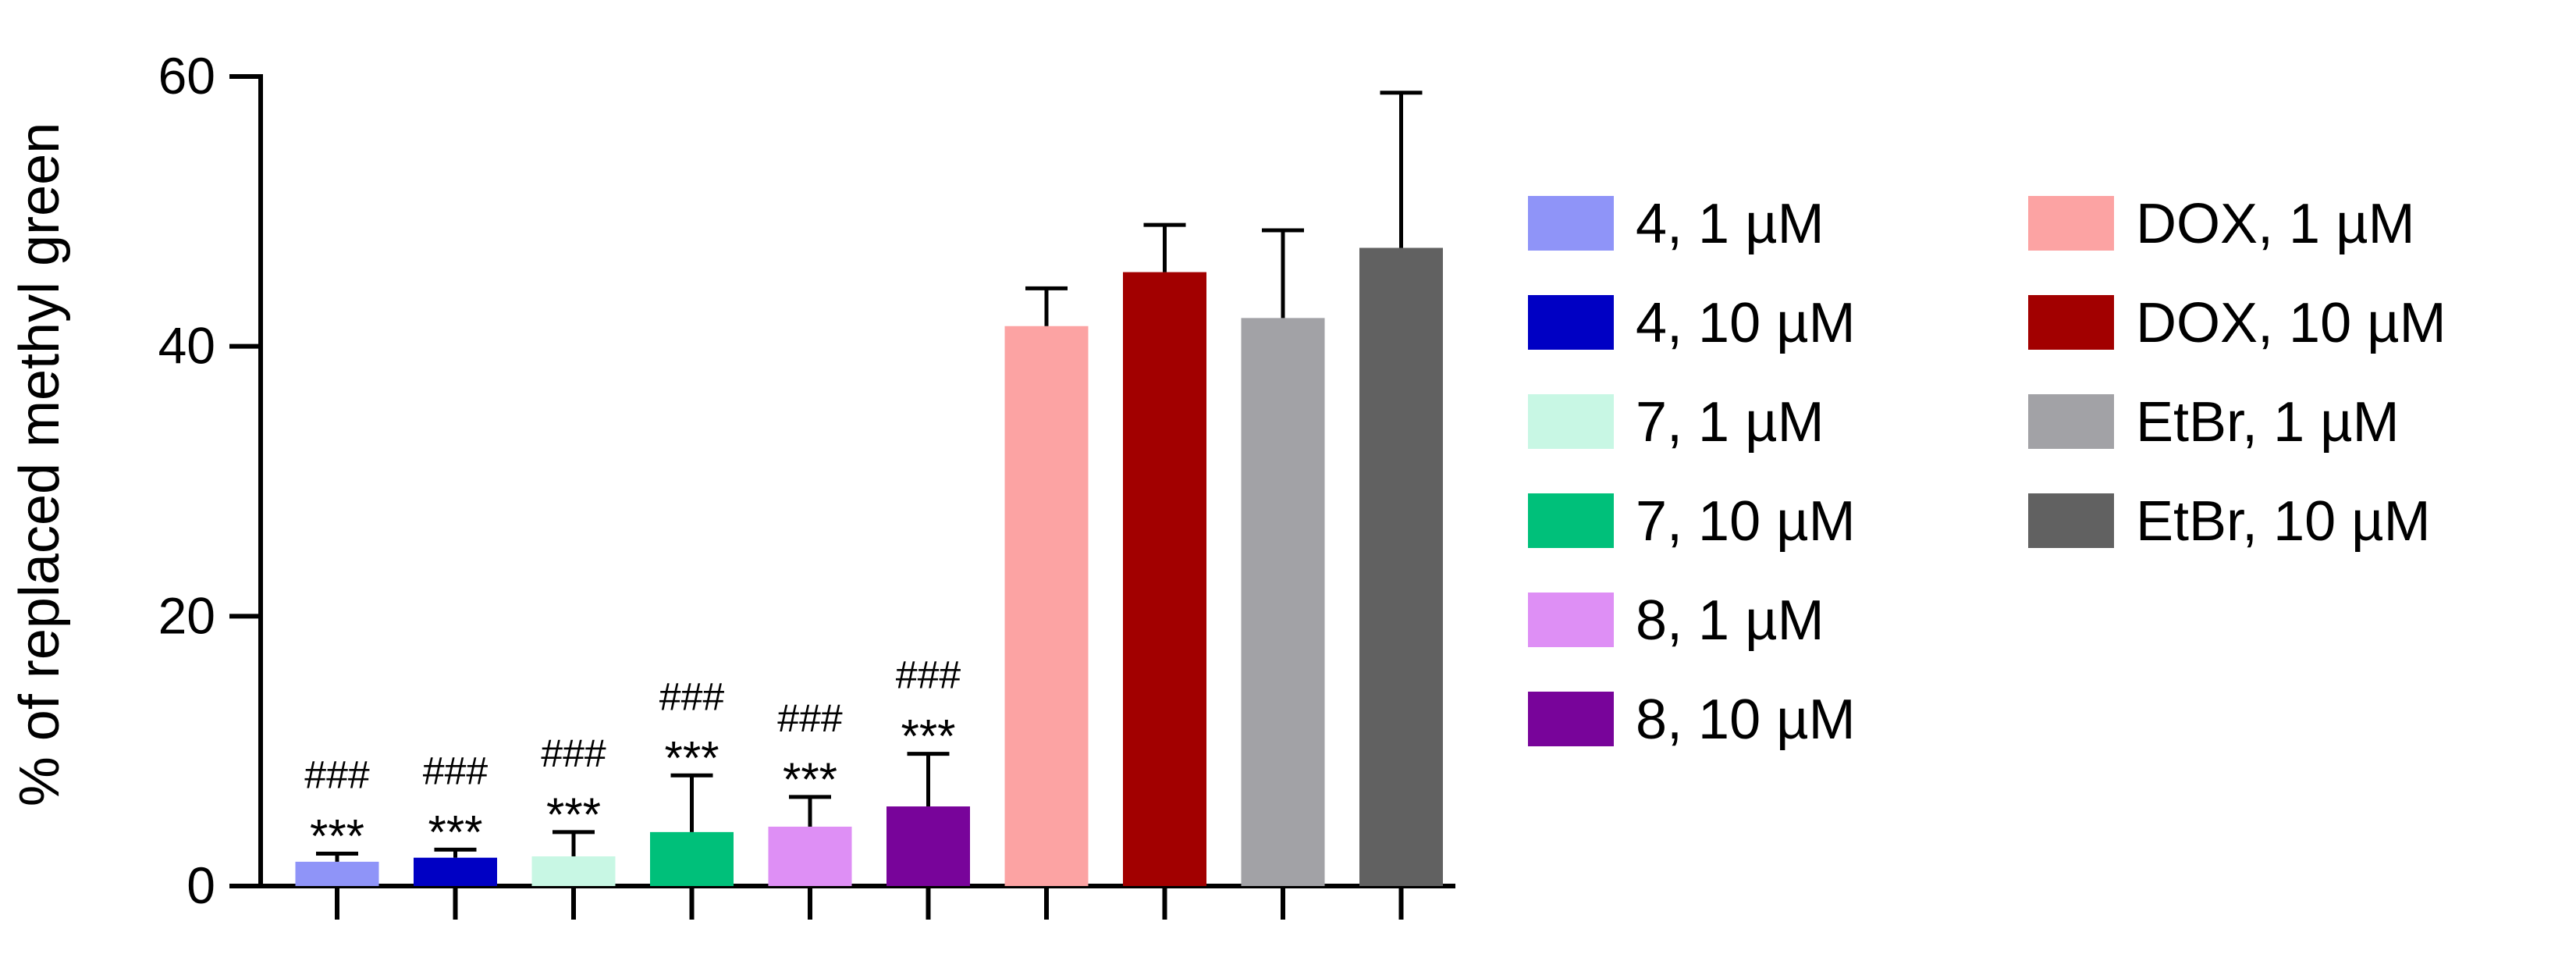  Describe the element at coordinates (1730, 224) in the screenshot. I see `legend-label: 4, 1 µM` at that location.